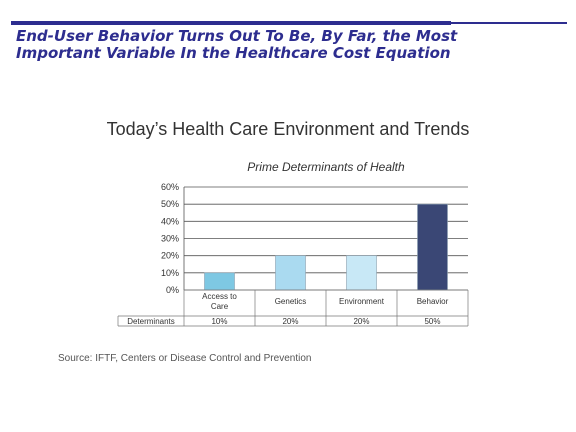 This screenshot has height=432, width=576. I want to click on chart-title: Prime Determinants of Health, so click(326, 167).